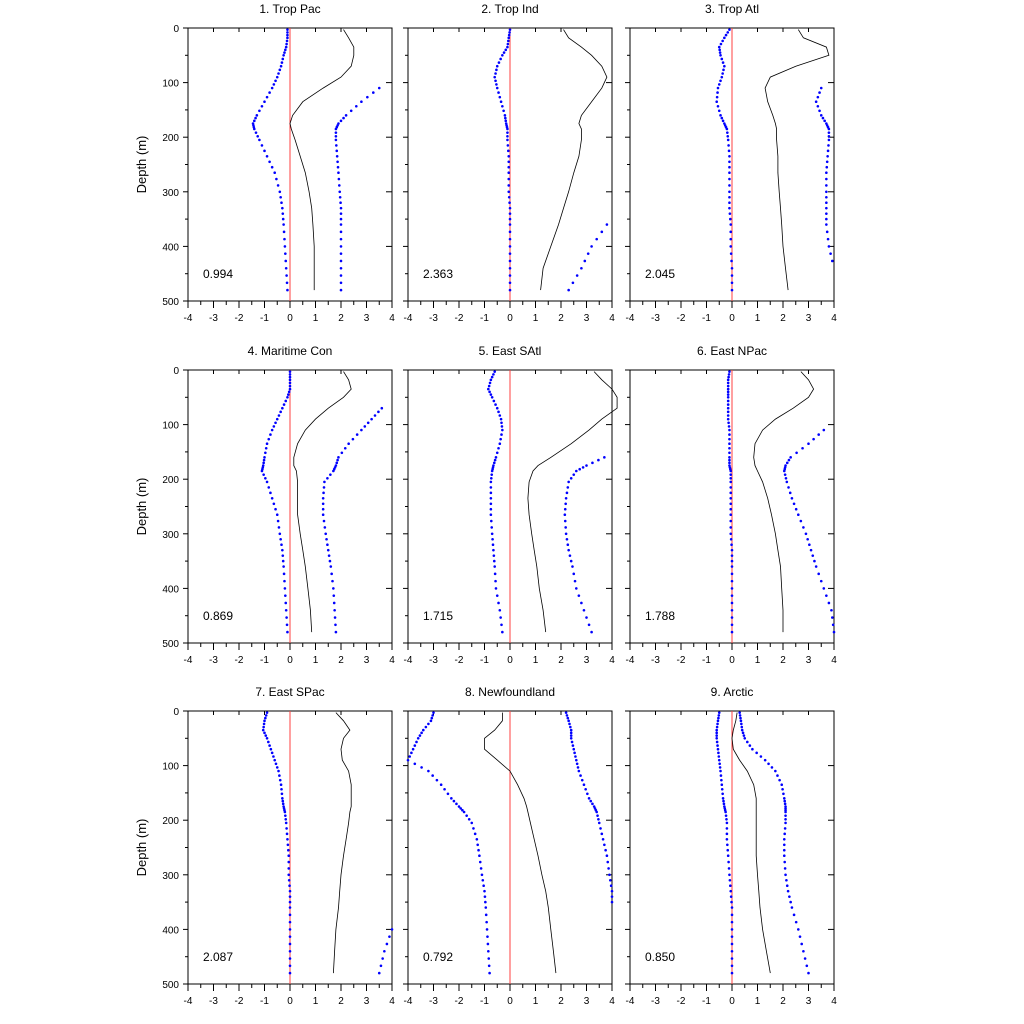 This screenshot has width=1024, height=1024. What do you see at coordinates (290, 351) in the screenshot?
I see `panel-title: 4. Maritime Con` at bounding box center [290, 351].